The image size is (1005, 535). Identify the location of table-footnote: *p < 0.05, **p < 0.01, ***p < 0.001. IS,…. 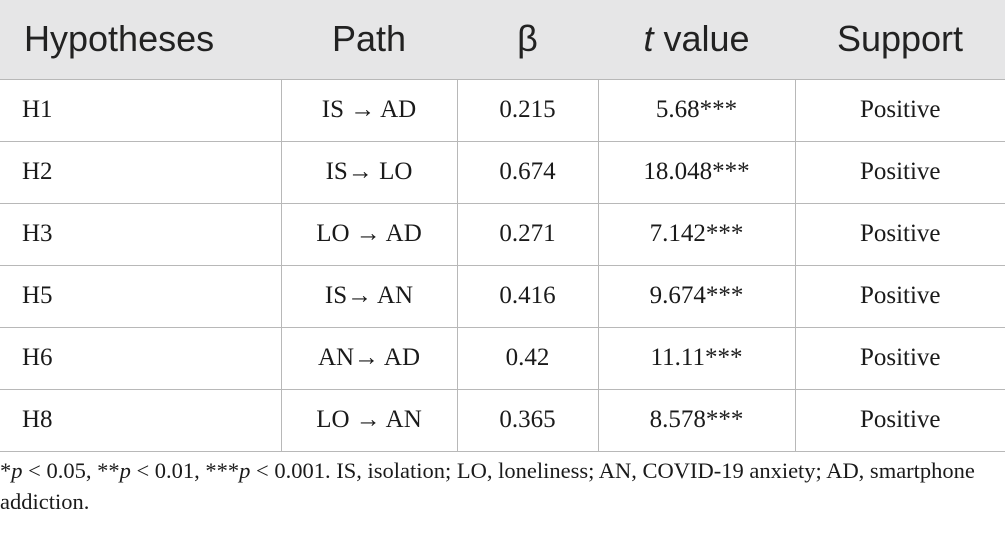
(500, 486).